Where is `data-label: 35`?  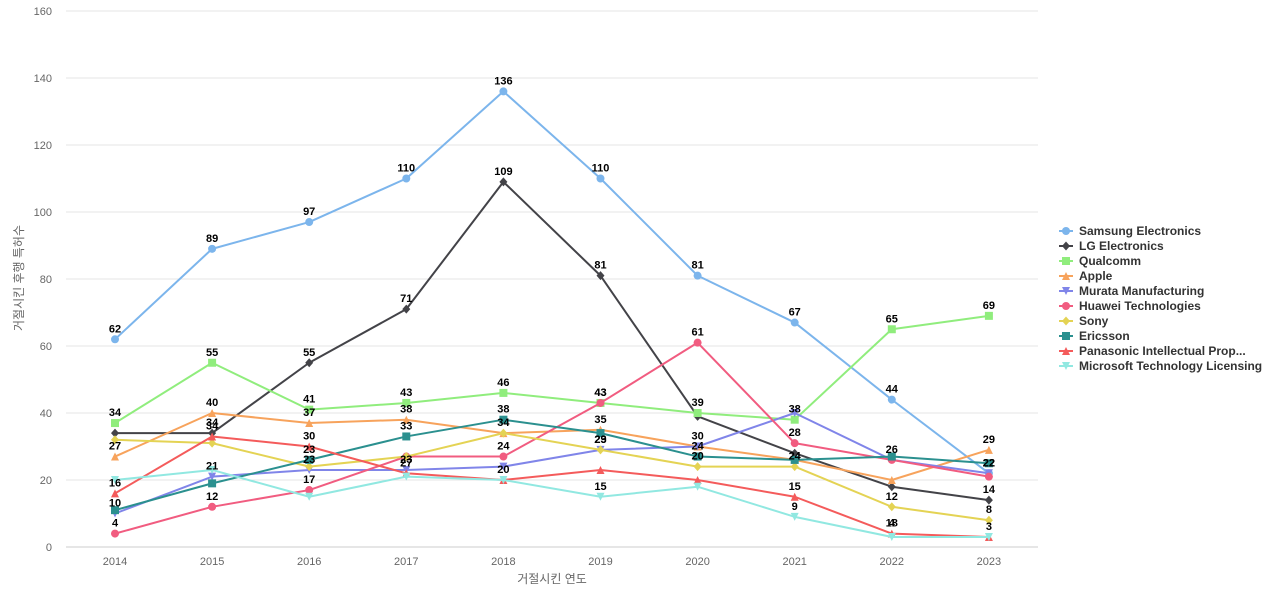
data-label: 35 is located at coordinates (600, 420).